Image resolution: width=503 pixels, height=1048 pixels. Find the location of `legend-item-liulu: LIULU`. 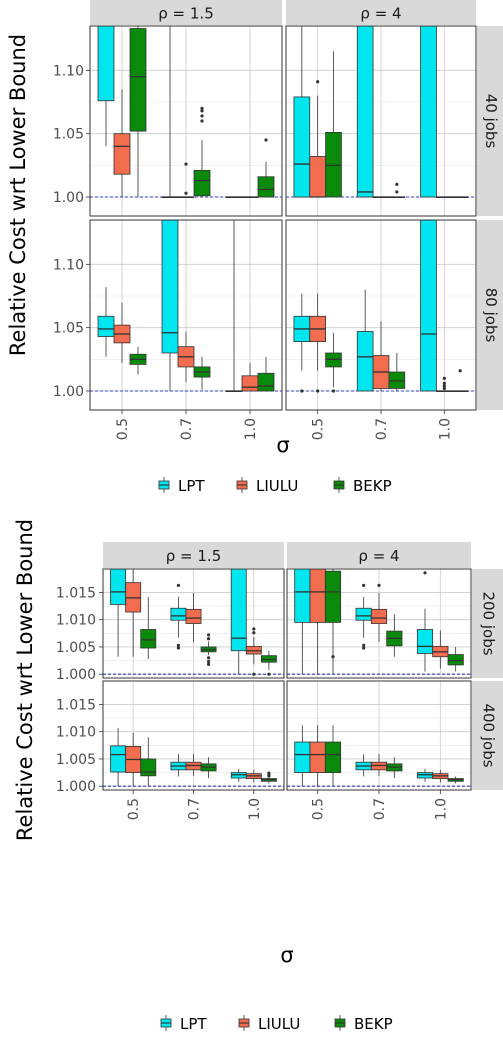

legend-item-liulu: LIULU is located at coordinates (267, 486).